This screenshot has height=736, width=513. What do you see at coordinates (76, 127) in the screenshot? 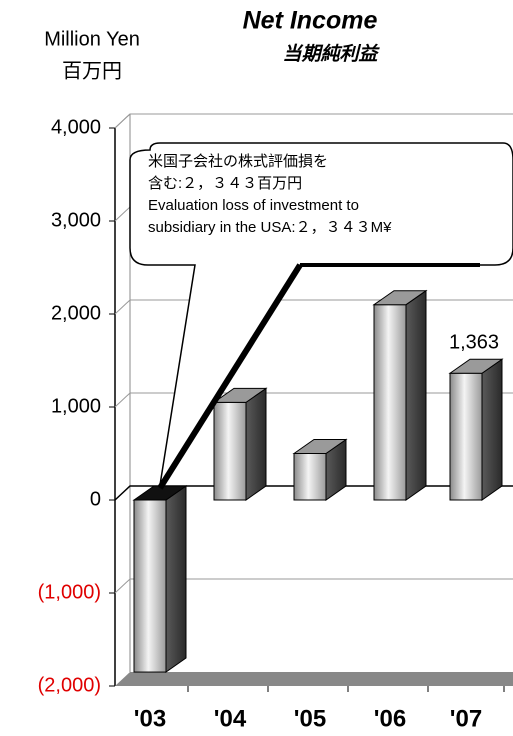
I see `y-tick-label: 4,000` at bounding box center [76, 127].